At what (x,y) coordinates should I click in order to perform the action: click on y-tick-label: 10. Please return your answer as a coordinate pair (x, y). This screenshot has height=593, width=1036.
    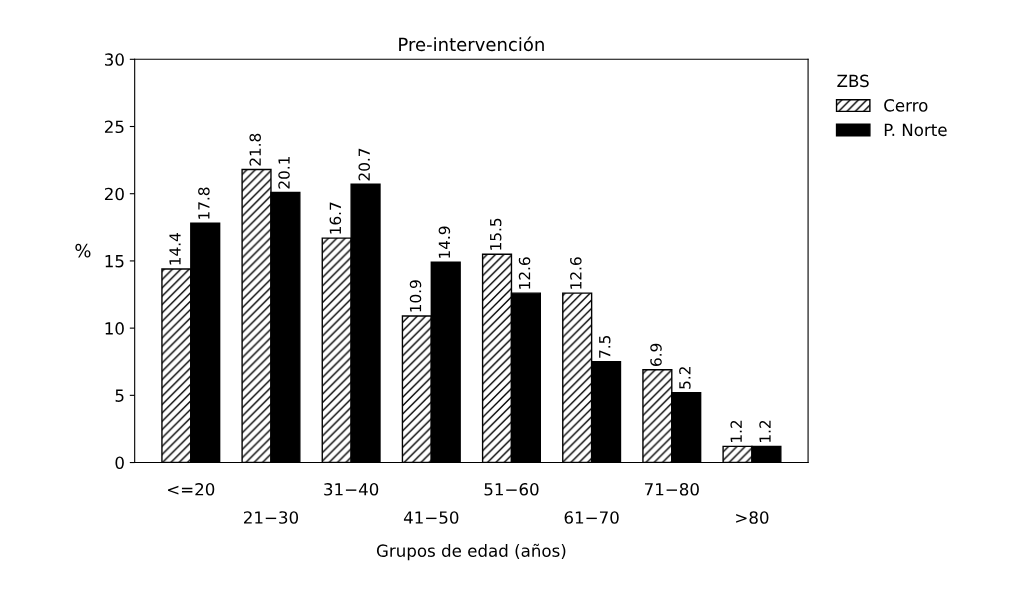
    Looking at the image, I should click on (114, 328).